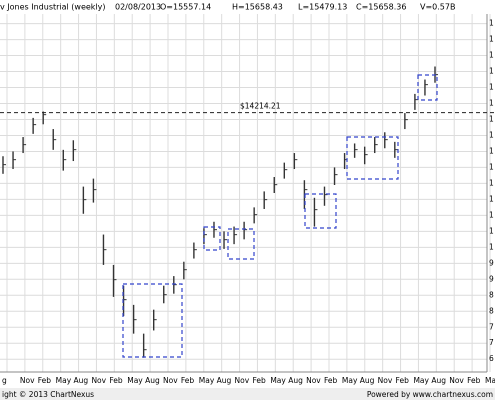 The image size is (495, 400). What do you see at coordinates (48, 394) in the screenshot?
I see `copyright: ight © 2013 ChartNexus` at bounding box center [48, 394].